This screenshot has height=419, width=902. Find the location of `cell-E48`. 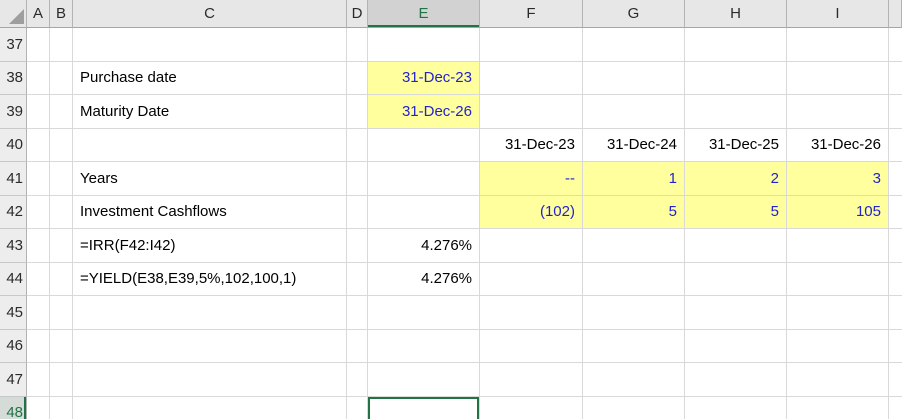

cell-E48 is located at coordinates (424, 407).